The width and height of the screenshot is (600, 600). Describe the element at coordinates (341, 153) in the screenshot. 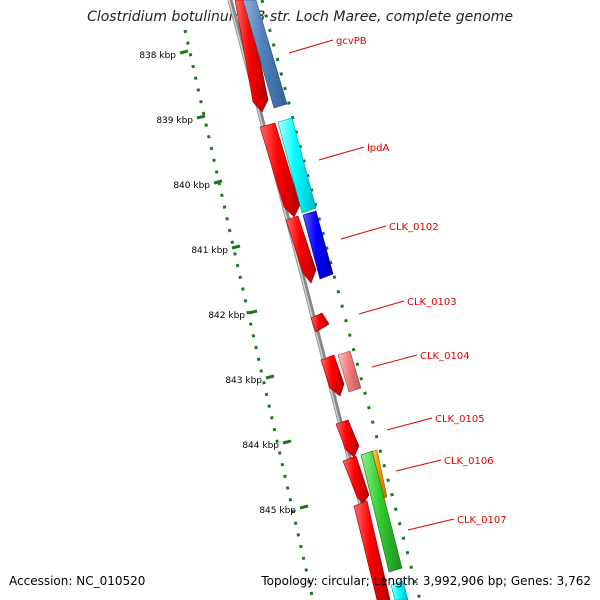

I see `leader-line-lpdA` at that location.